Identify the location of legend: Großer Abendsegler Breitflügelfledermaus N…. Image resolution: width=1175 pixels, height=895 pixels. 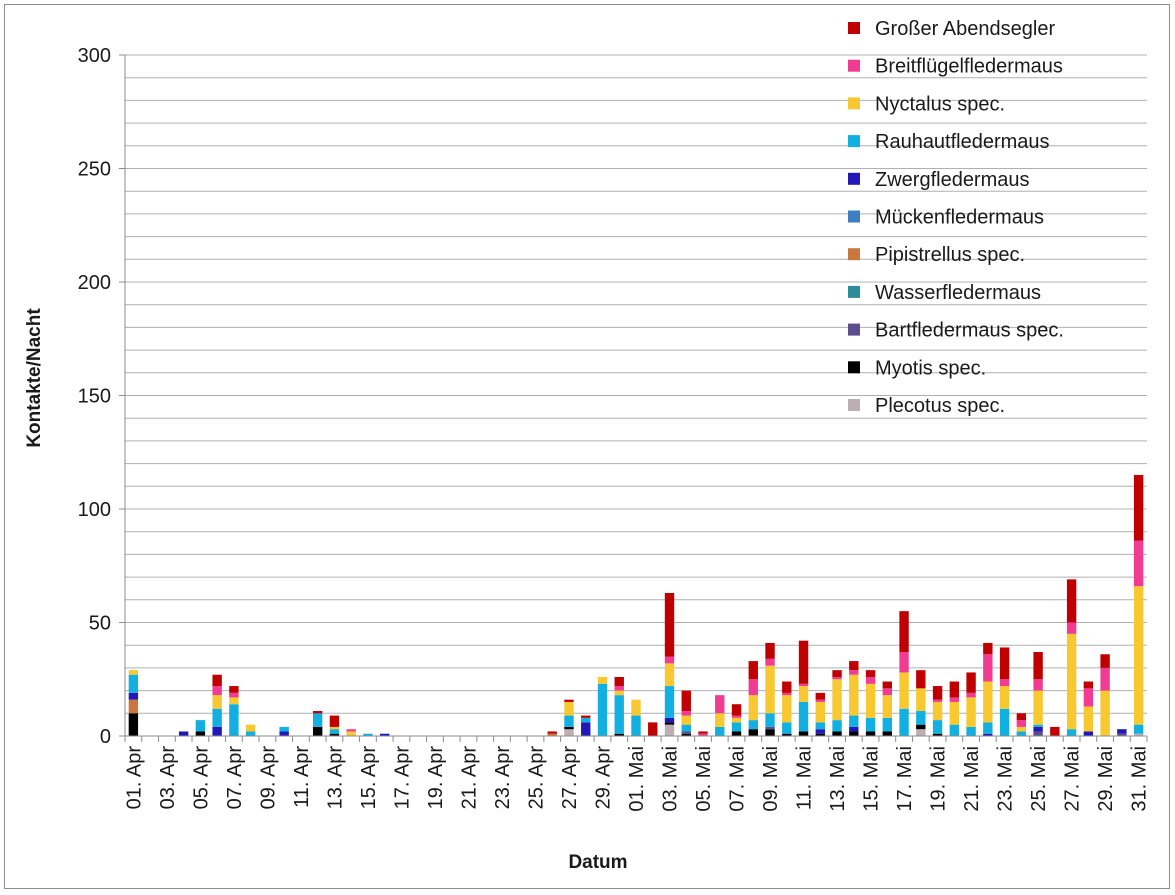
(956, 217).